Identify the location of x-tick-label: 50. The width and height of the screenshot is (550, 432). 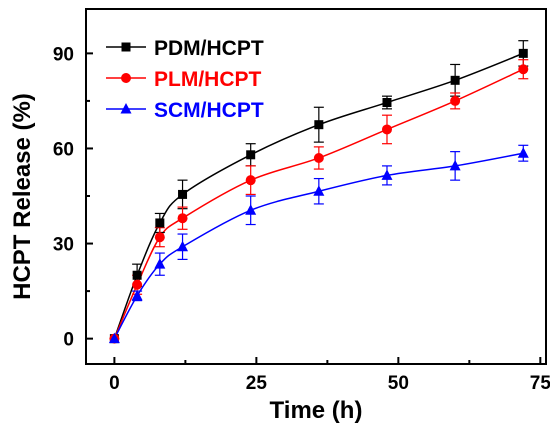
(398, 383).